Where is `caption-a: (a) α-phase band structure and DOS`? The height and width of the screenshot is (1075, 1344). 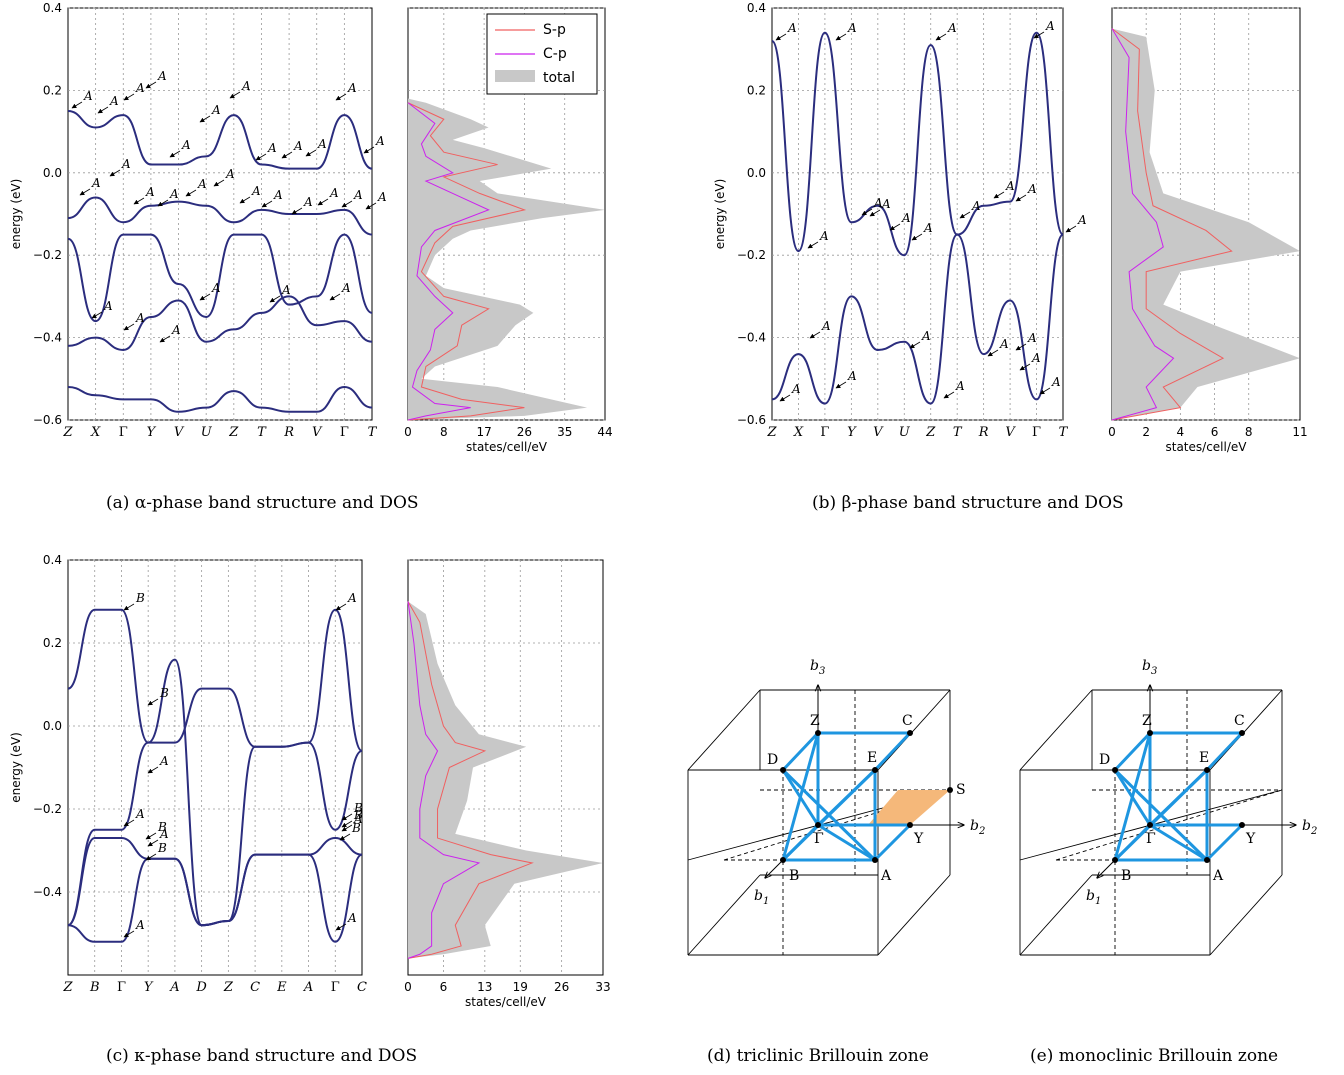 caption-a: (a) α-phase band structure and DOS is located at coordinates (262, 503).